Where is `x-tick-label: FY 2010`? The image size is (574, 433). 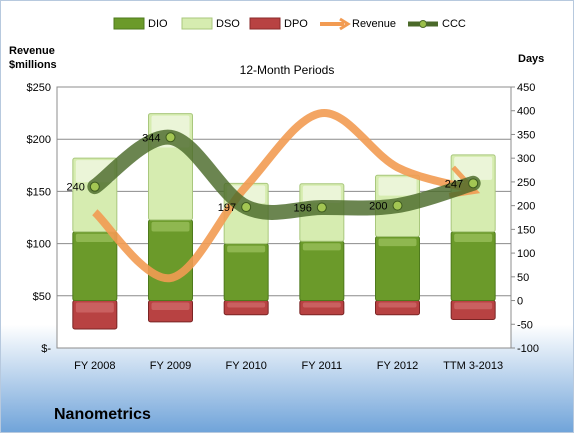
x-tick-label: FY 2010 is located at coordinates (245, 366).